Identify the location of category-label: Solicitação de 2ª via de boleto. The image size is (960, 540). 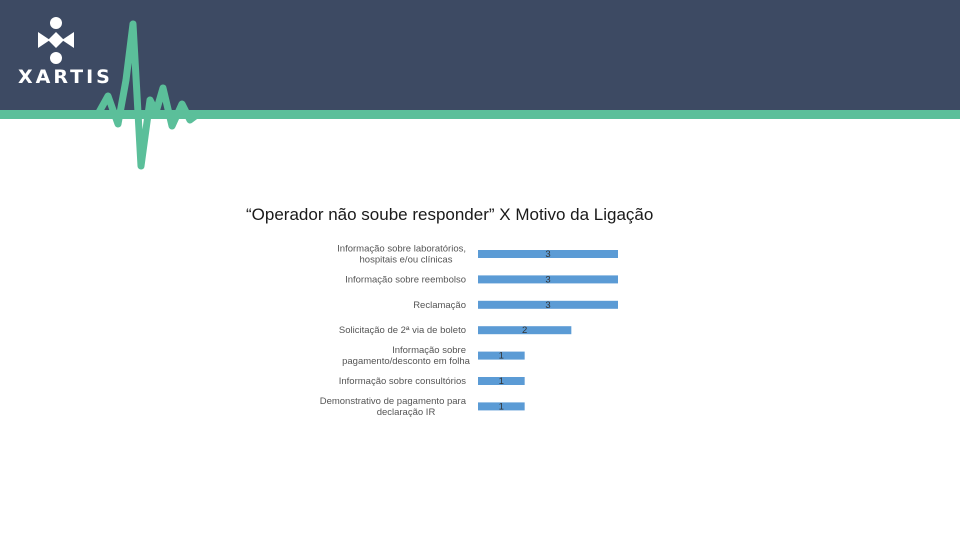
(402, 330).